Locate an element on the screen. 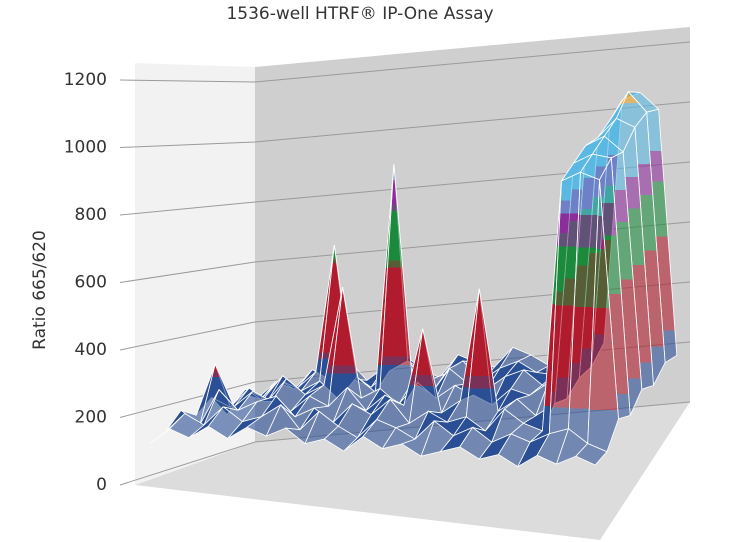 The width and height of the screenshot is (750, 542). y-tick-label: 400 is located at coordinates (91, 350).